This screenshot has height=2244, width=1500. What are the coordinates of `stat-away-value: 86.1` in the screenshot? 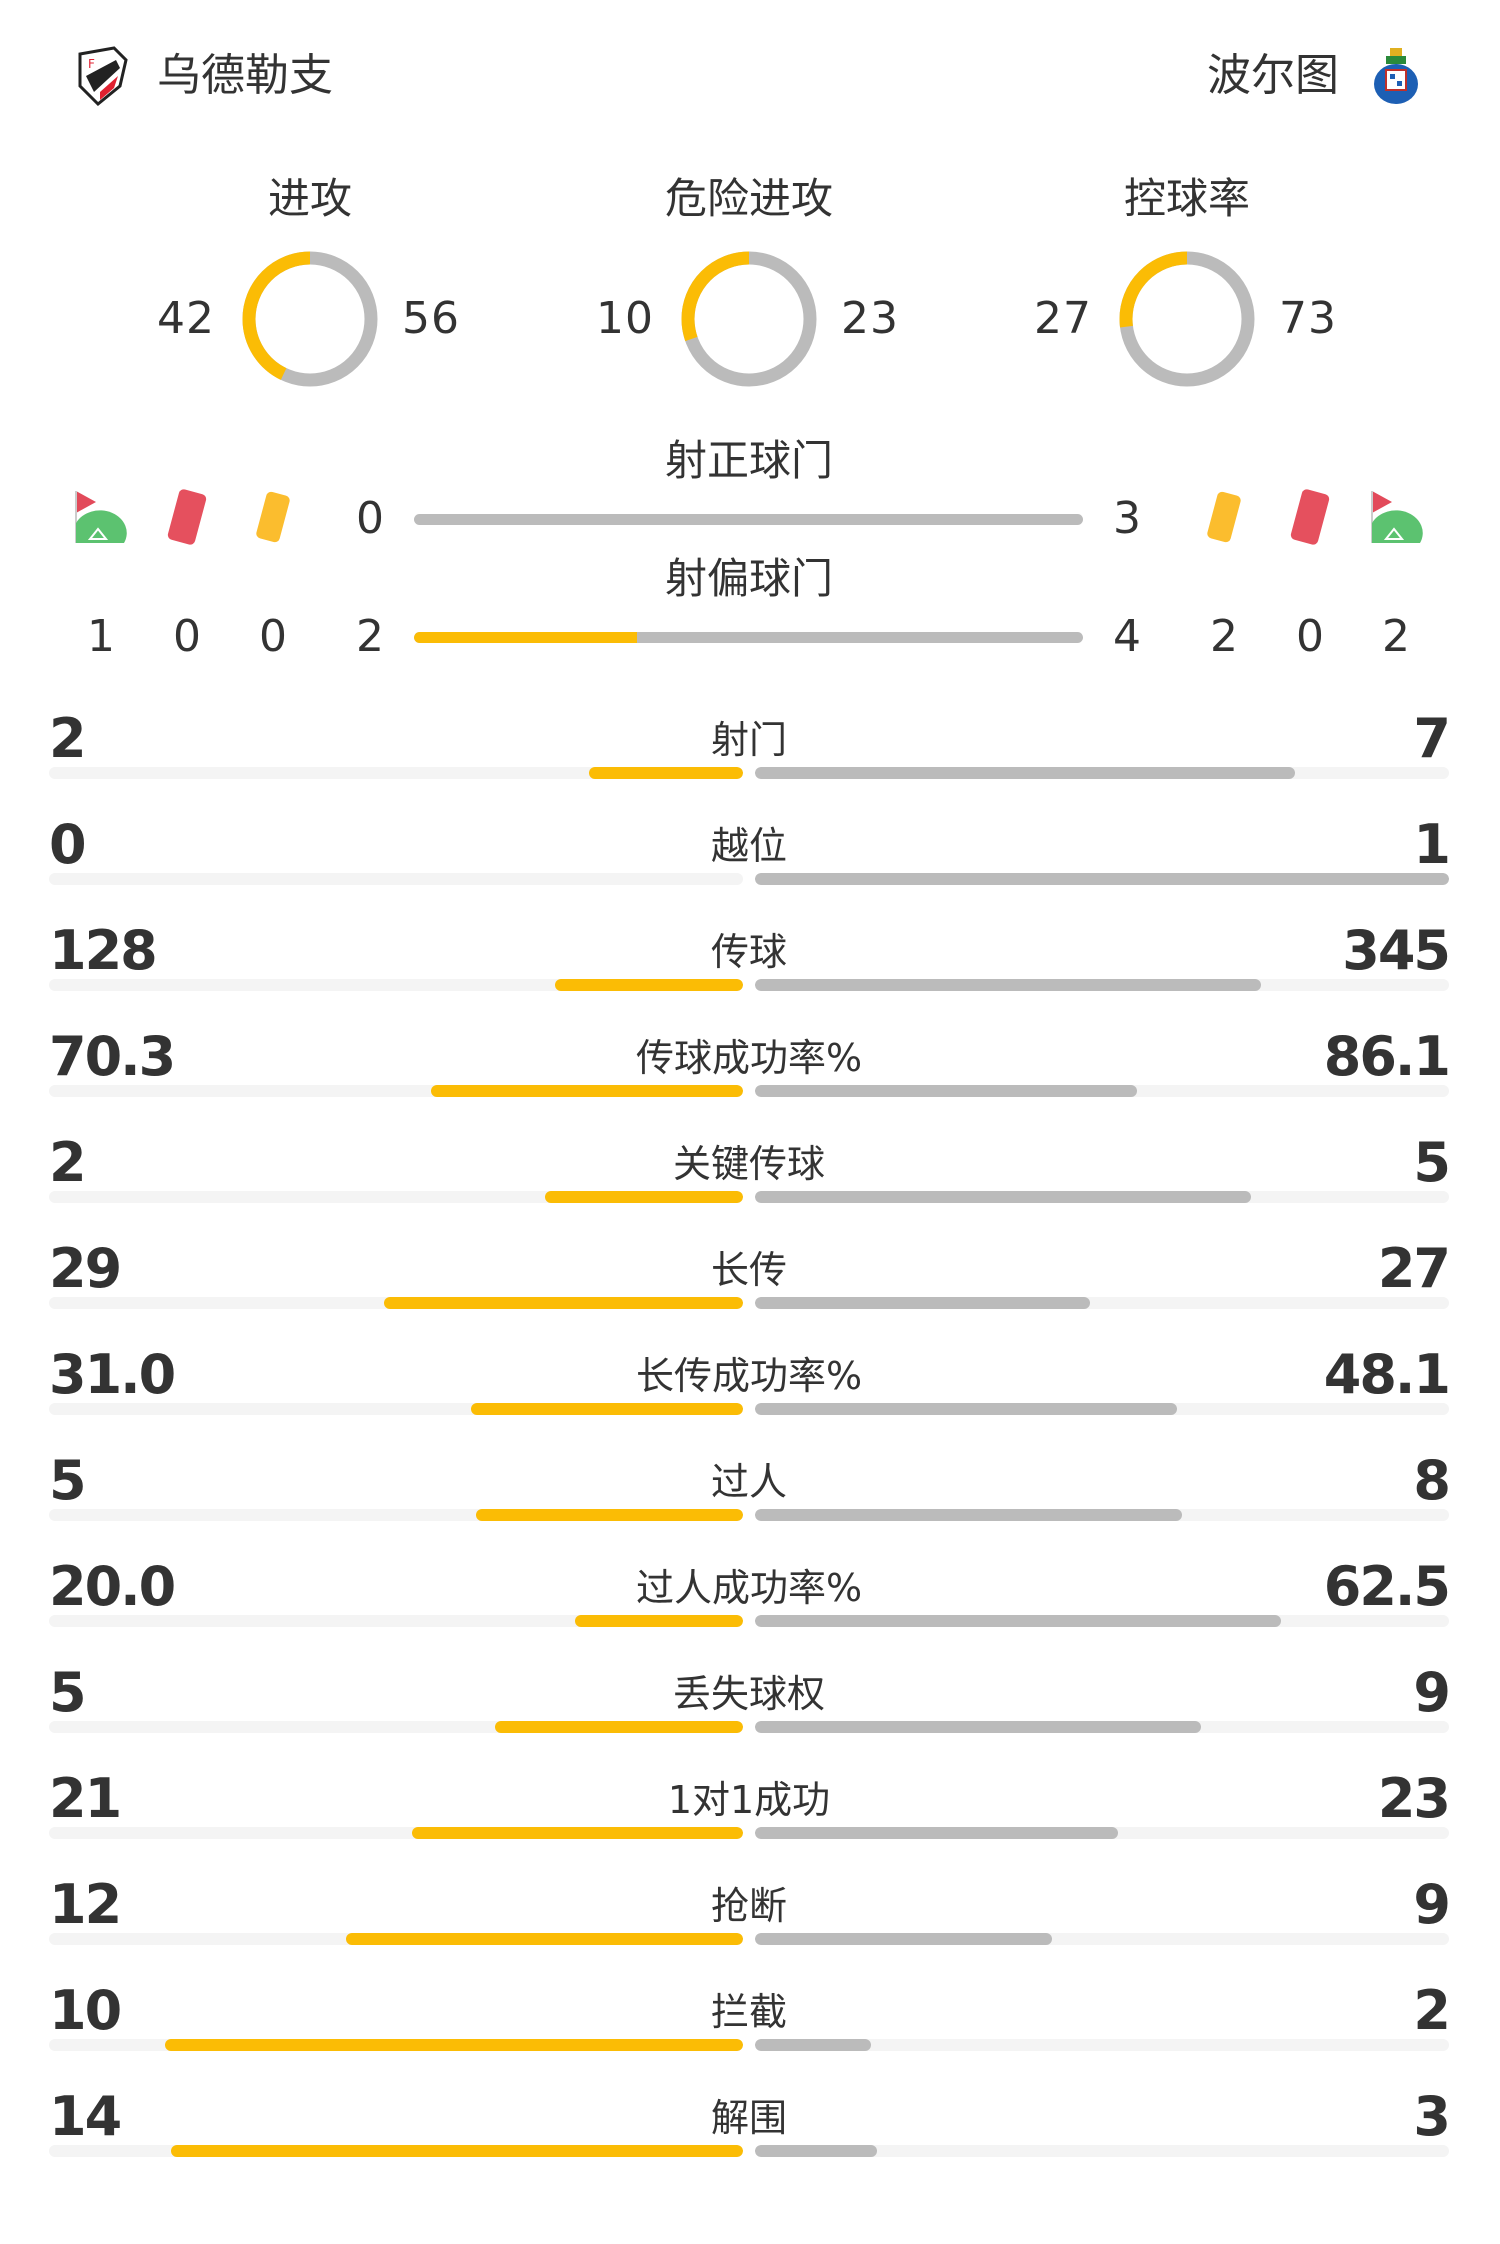 It's located at (1387, 1056).